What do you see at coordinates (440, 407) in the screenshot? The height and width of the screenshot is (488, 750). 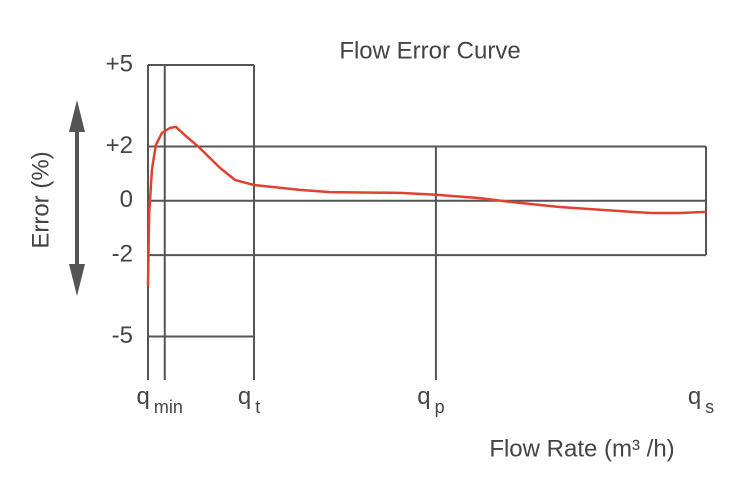 I see `x-tick-sub: p` at bounding box center [440, 407].